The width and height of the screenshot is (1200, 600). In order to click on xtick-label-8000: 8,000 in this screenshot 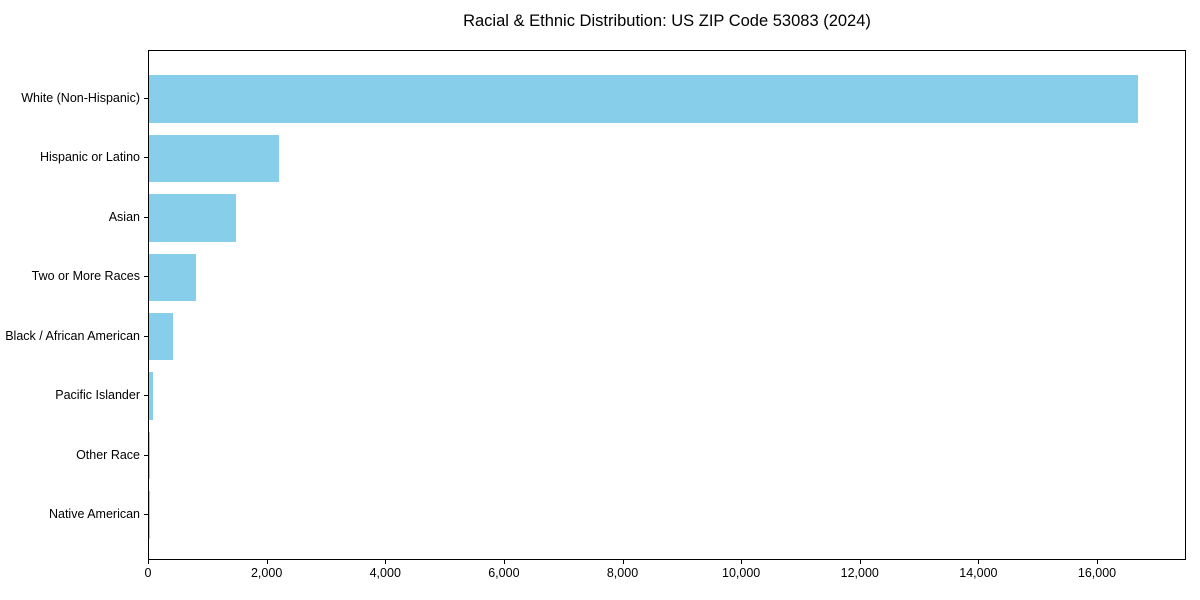, I will do `click(622, 573)`.